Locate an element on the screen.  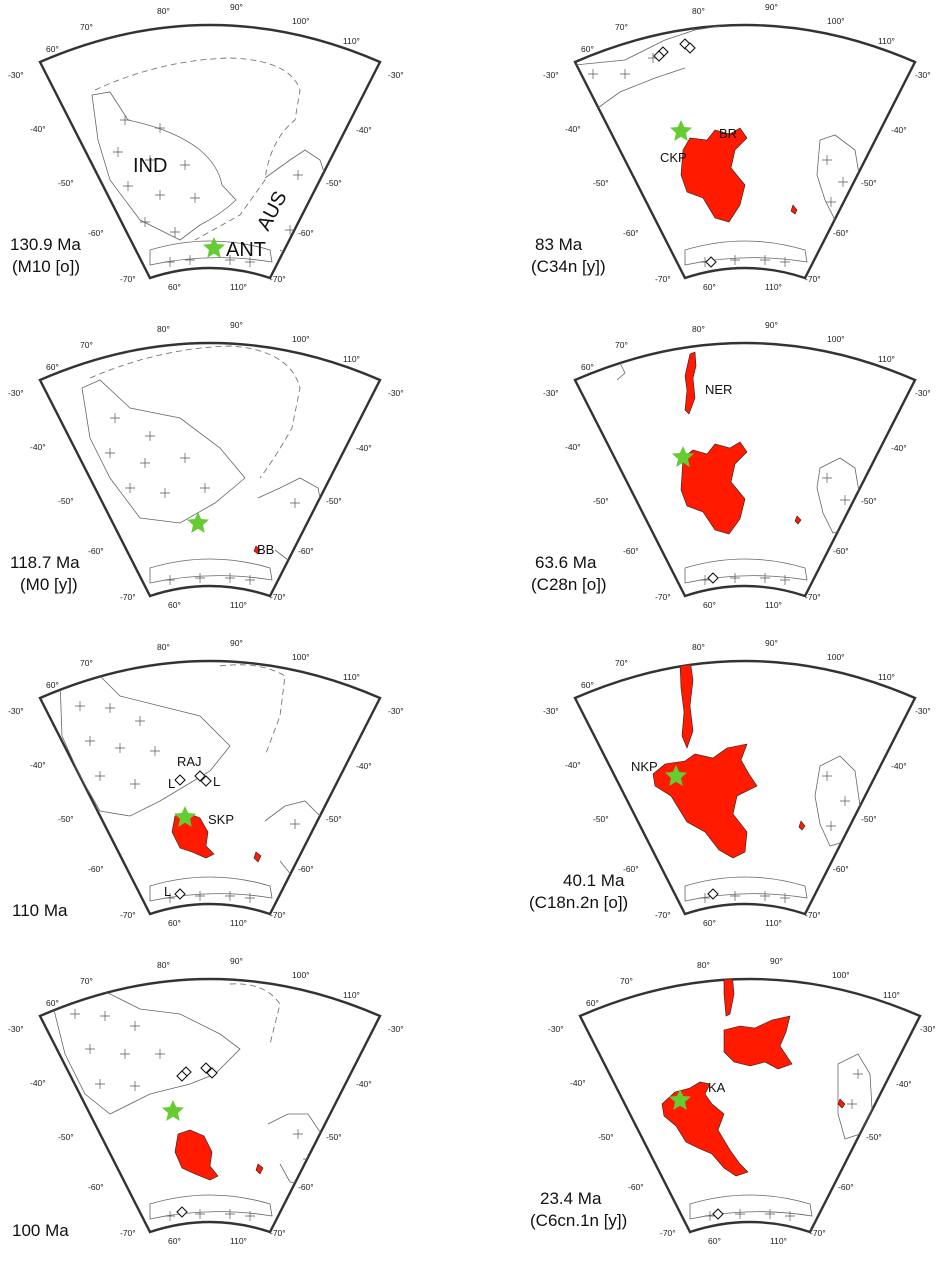
label-ner: NER is located at coordinates (718, 389).